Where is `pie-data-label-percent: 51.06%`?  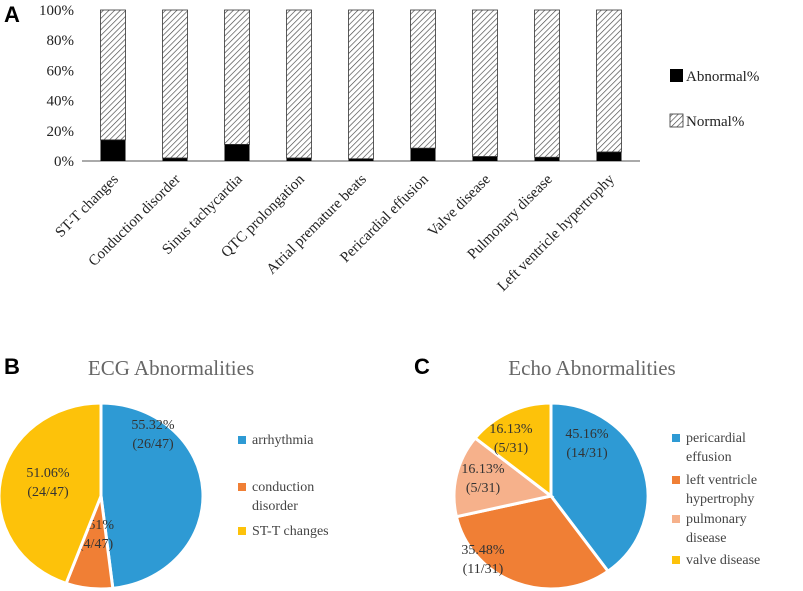 pie-data-label-percent: 51.06% is located at coordinates (48, 473).